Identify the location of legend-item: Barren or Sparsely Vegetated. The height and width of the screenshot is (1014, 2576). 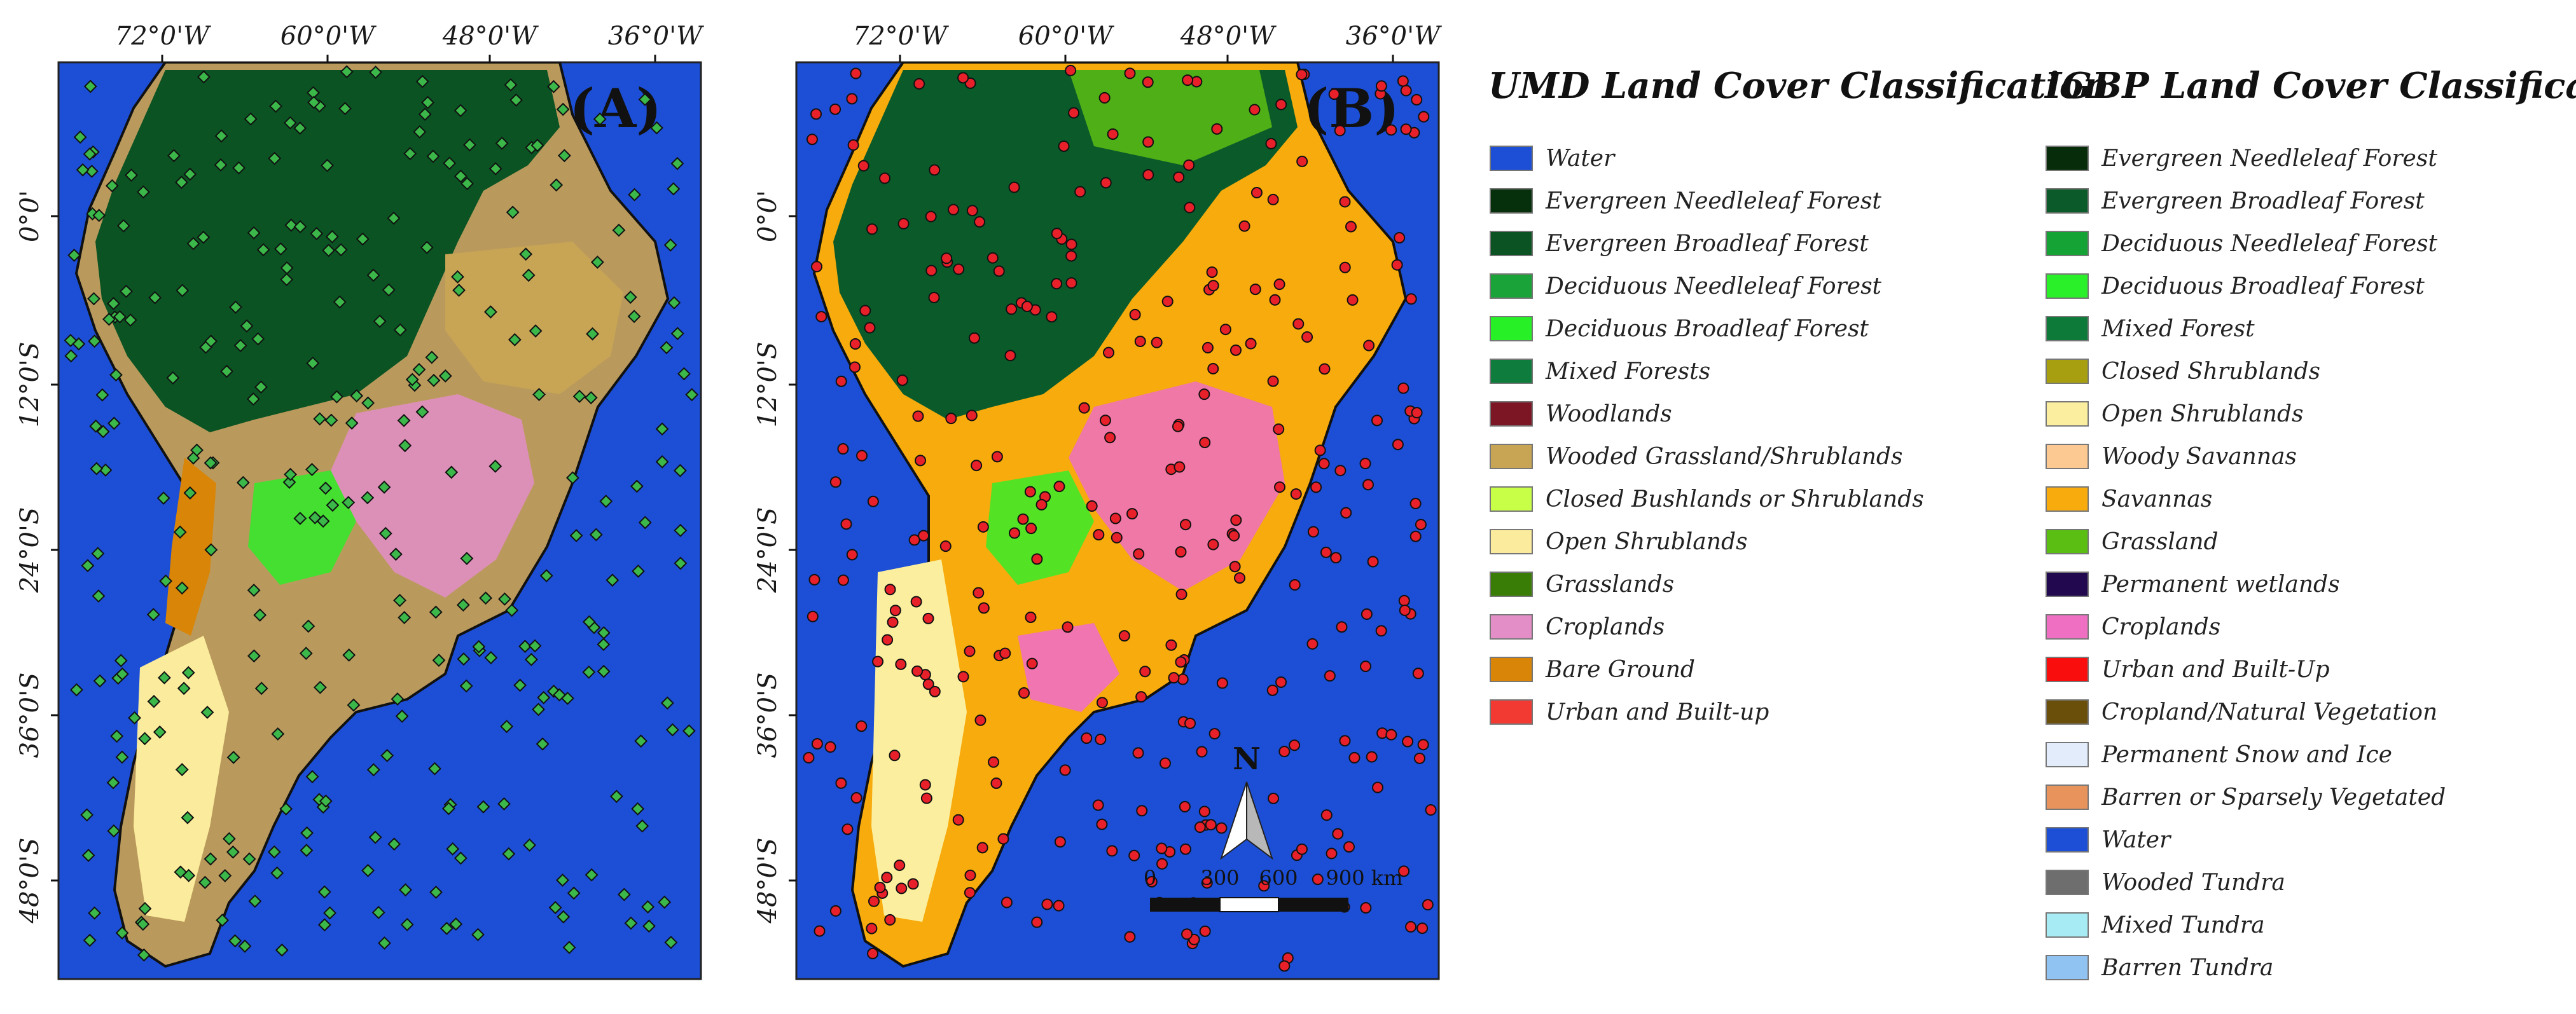
(2246, 797).